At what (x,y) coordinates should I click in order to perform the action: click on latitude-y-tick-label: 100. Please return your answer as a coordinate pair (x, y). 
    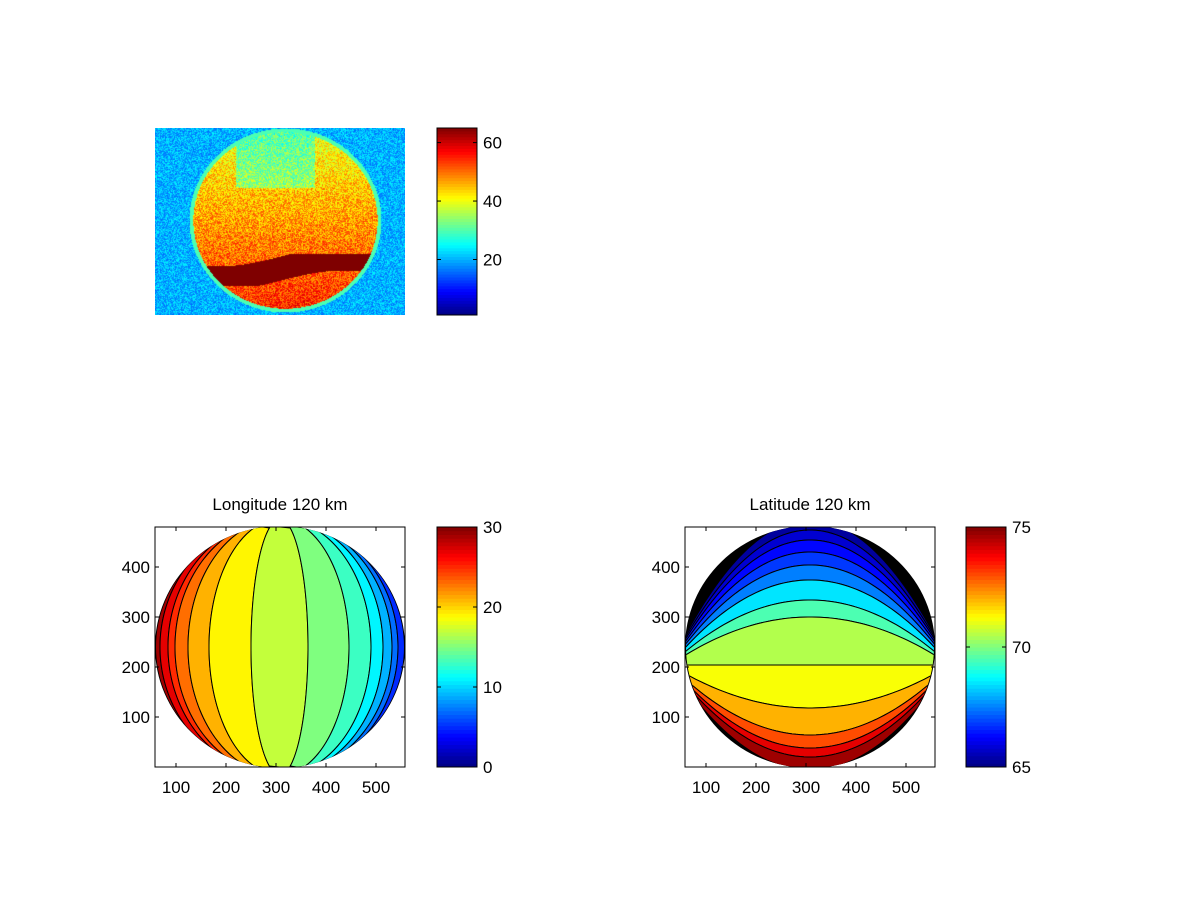
    Looking at the image, I should click on (666, 717).